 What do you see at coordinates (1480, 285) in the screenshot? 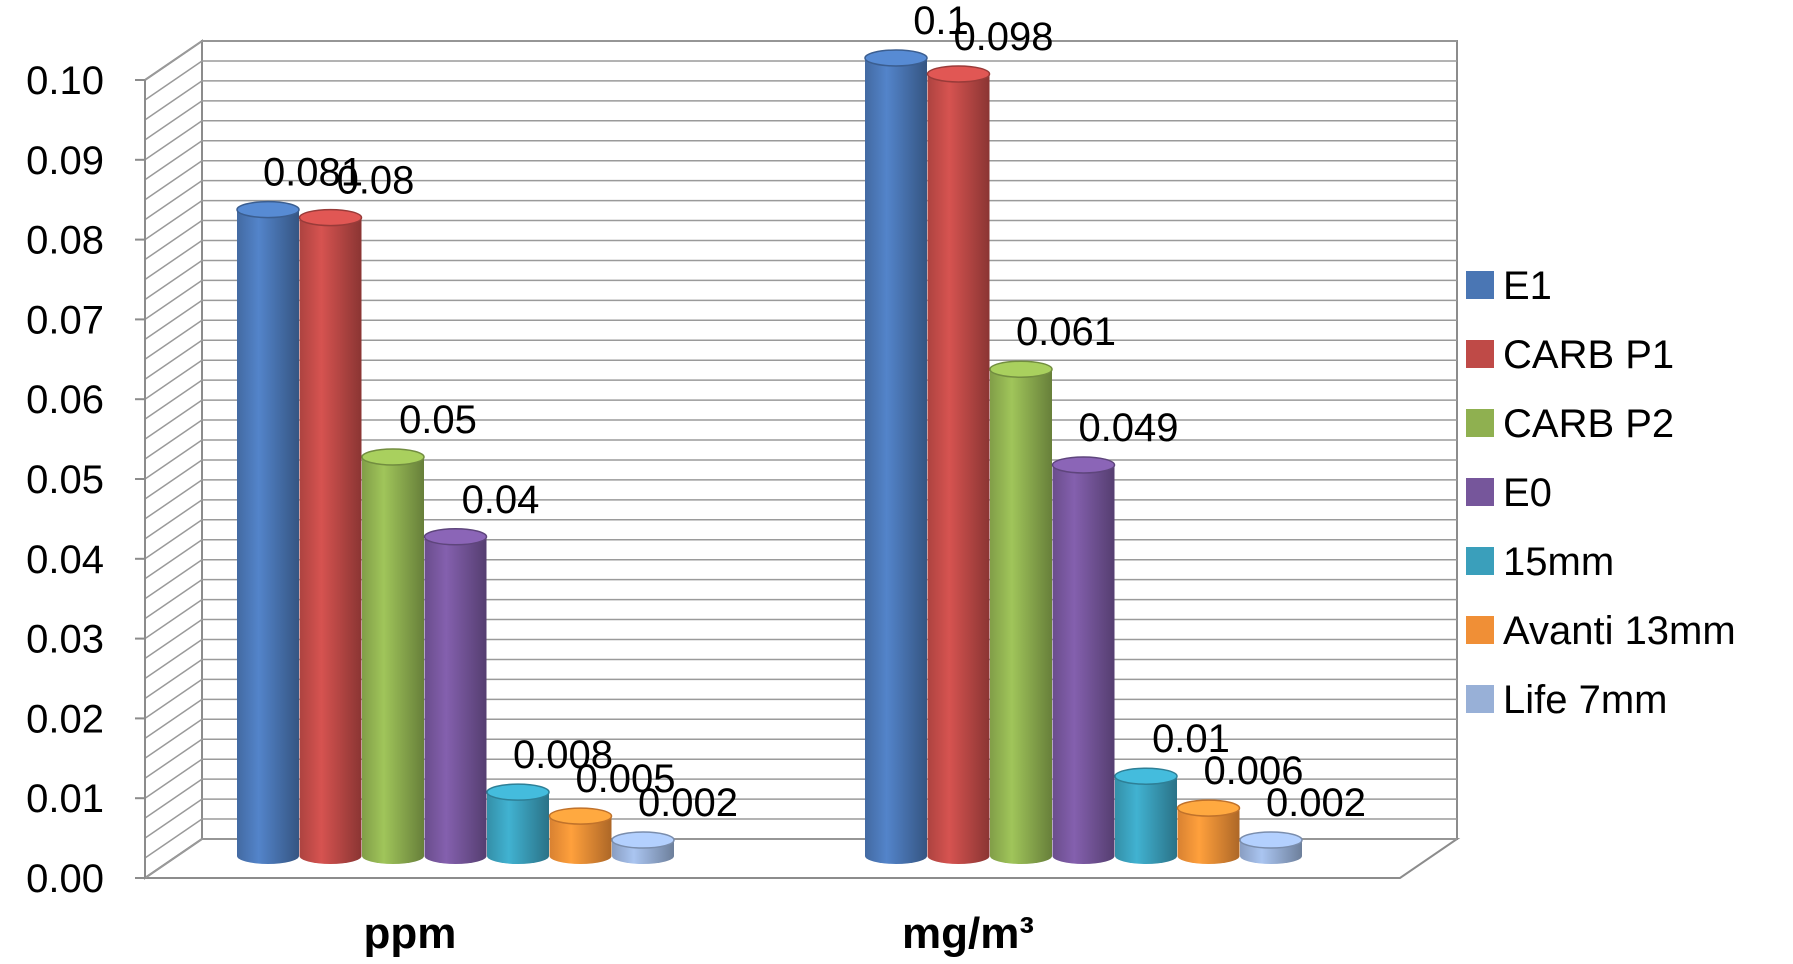
I see `legend-swatch-e1` at bounding box center [1480, 285].